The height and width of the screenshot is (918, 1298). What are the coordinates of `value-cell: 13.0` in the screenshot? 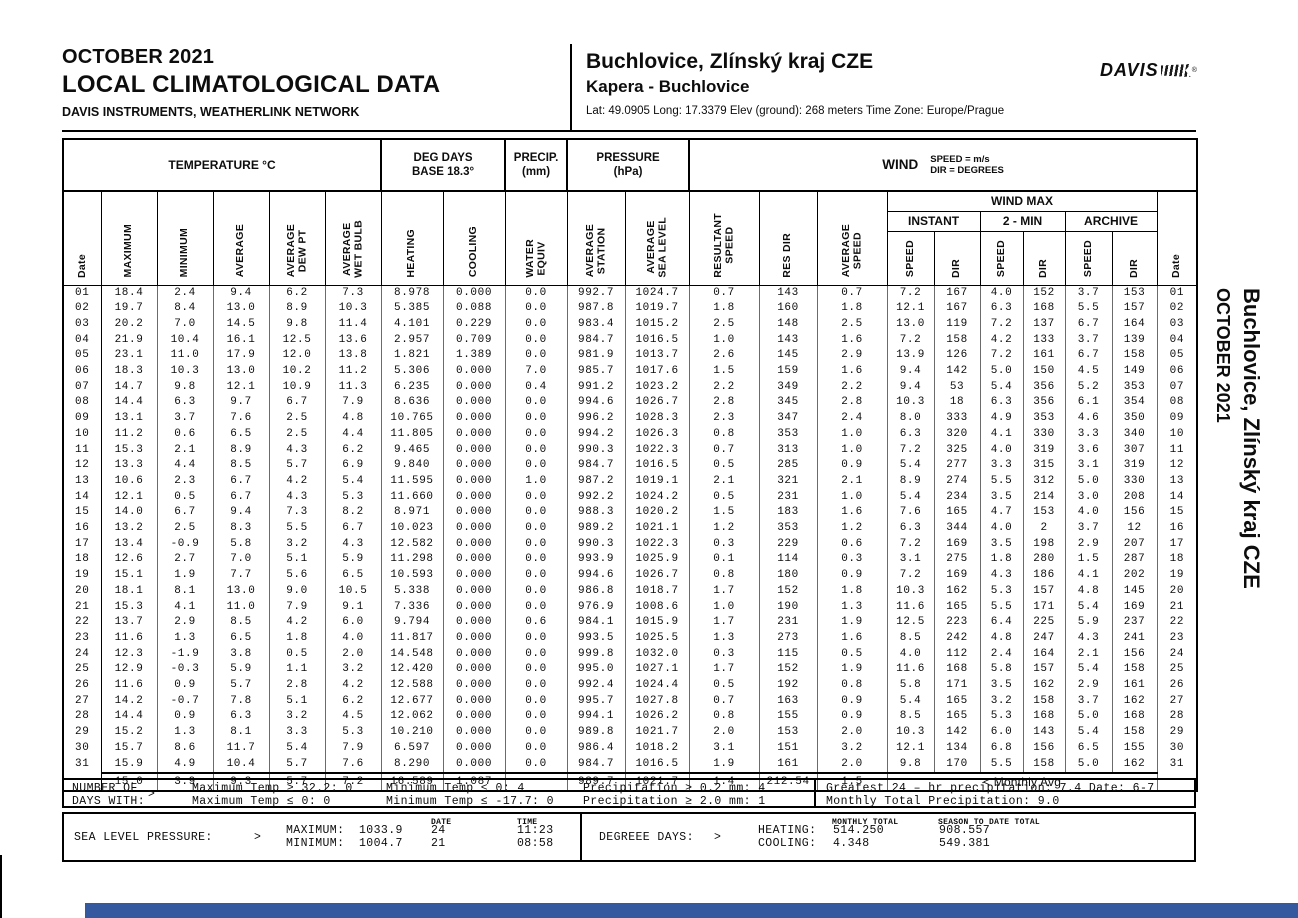 It's located at (241, 309).